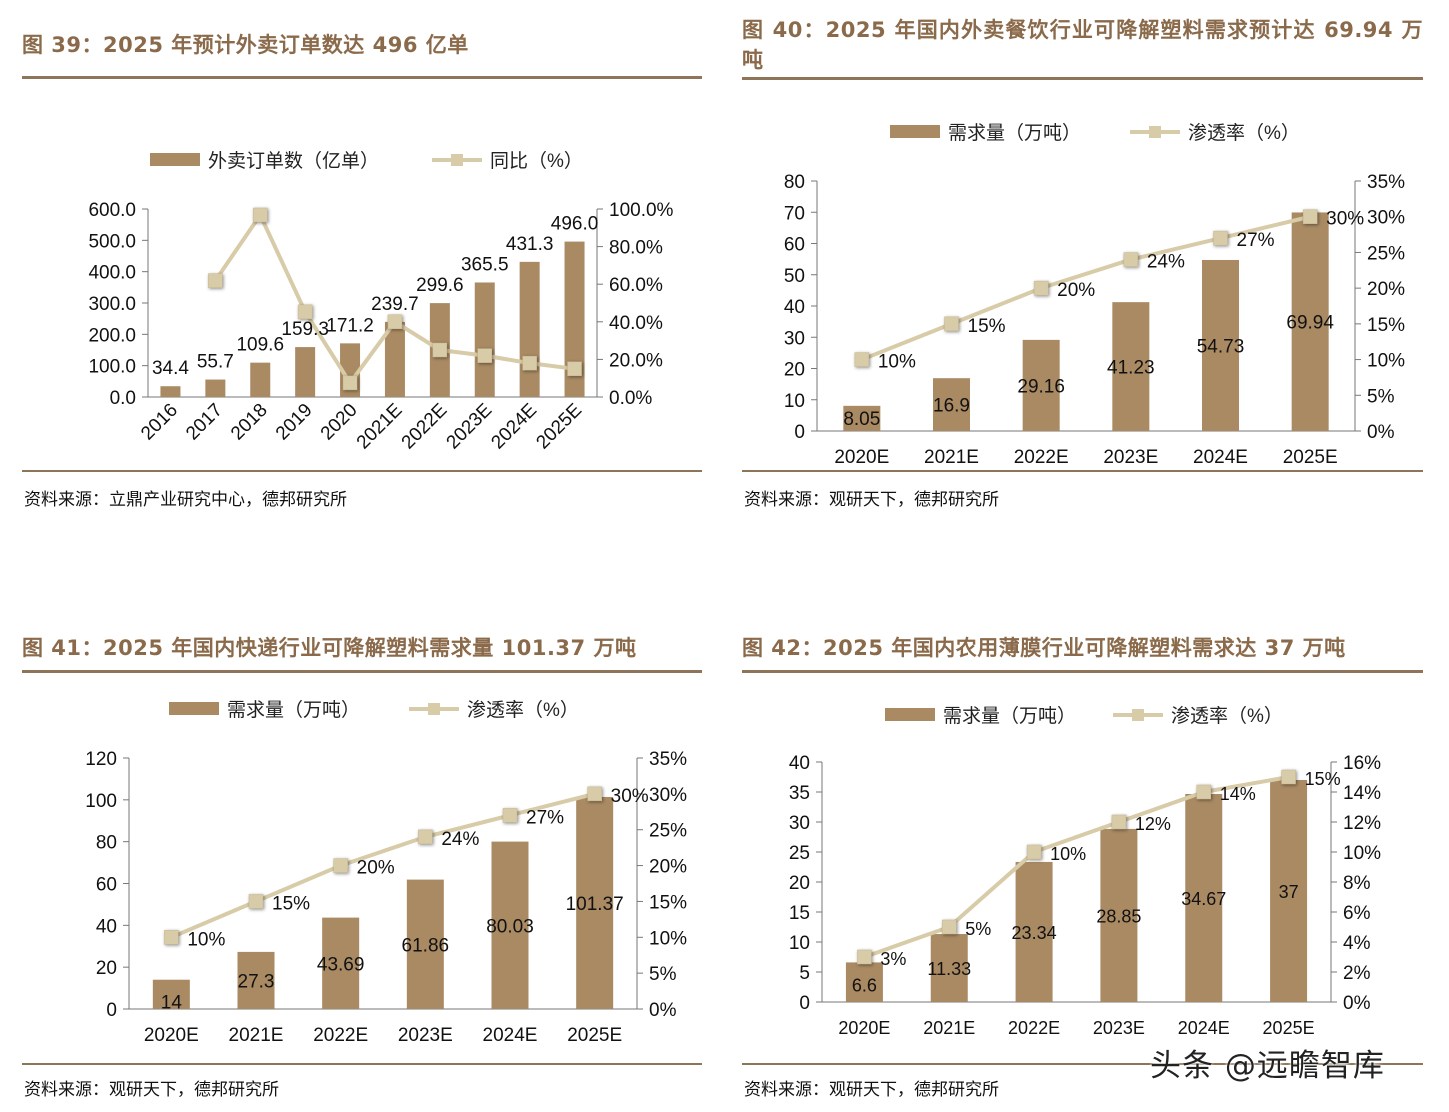 This screenshot has width=1449, height=1112. What do you see at coordinates (426, 945) in the screenshot?
I see `bar-value-label: 61.86` at bounding box center [426, 945].